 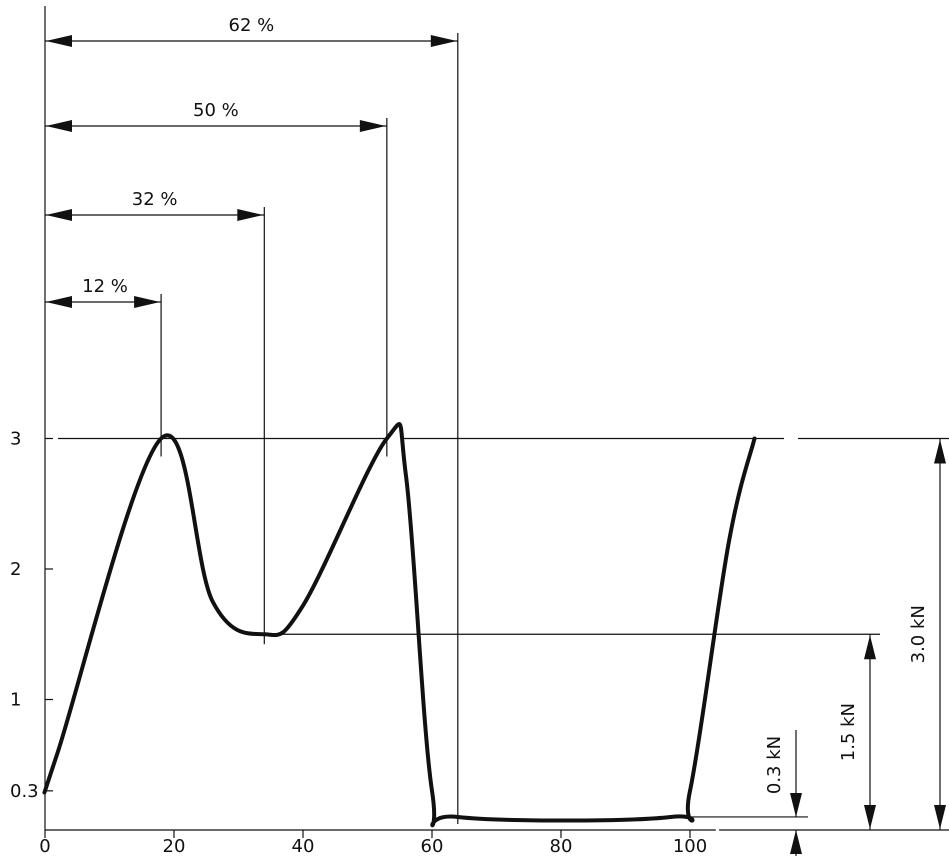 I want to click on x-tick-label: 80, so click(x=561, y=846).